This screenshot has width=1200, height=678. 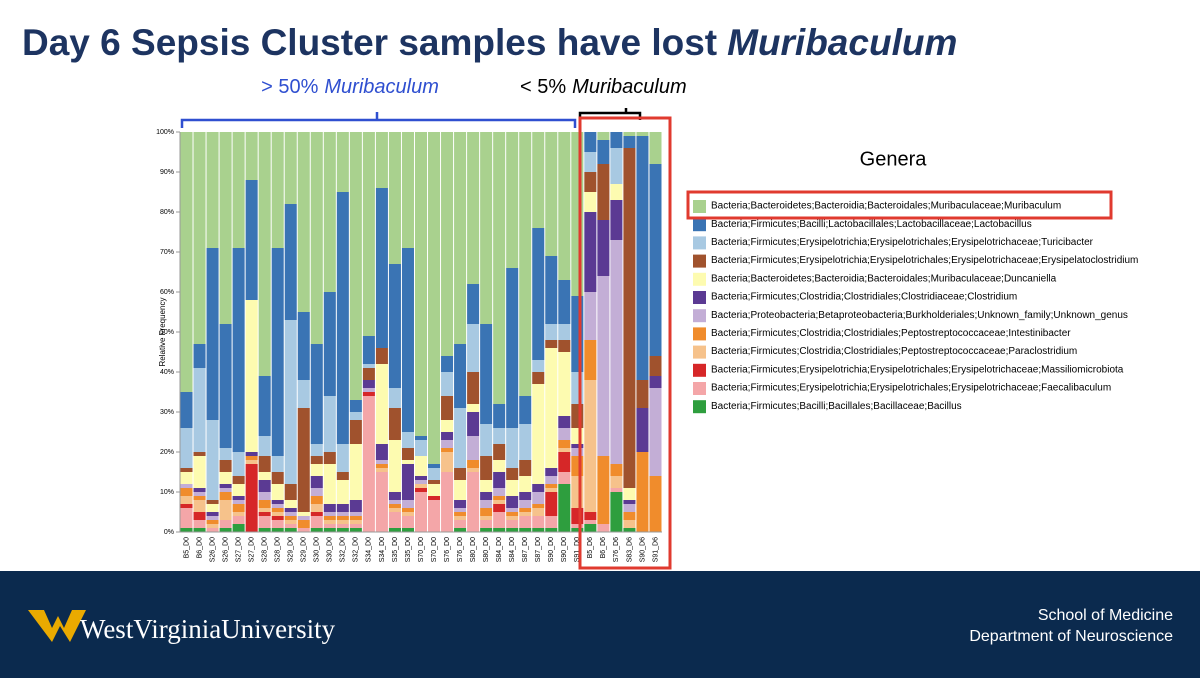 I want to click on y-tick-label: 90%, so click(x=167, y=172).